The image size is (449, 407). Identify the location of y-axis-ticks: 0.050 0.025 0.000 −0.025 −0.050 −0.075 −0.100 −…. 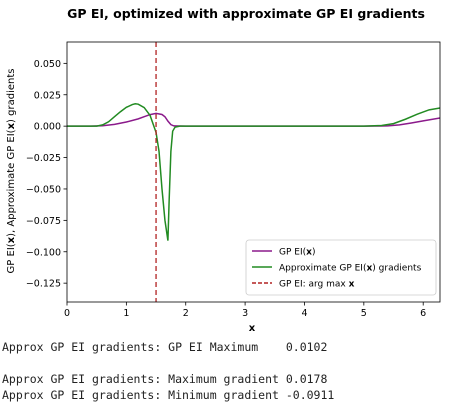
(46, 174).